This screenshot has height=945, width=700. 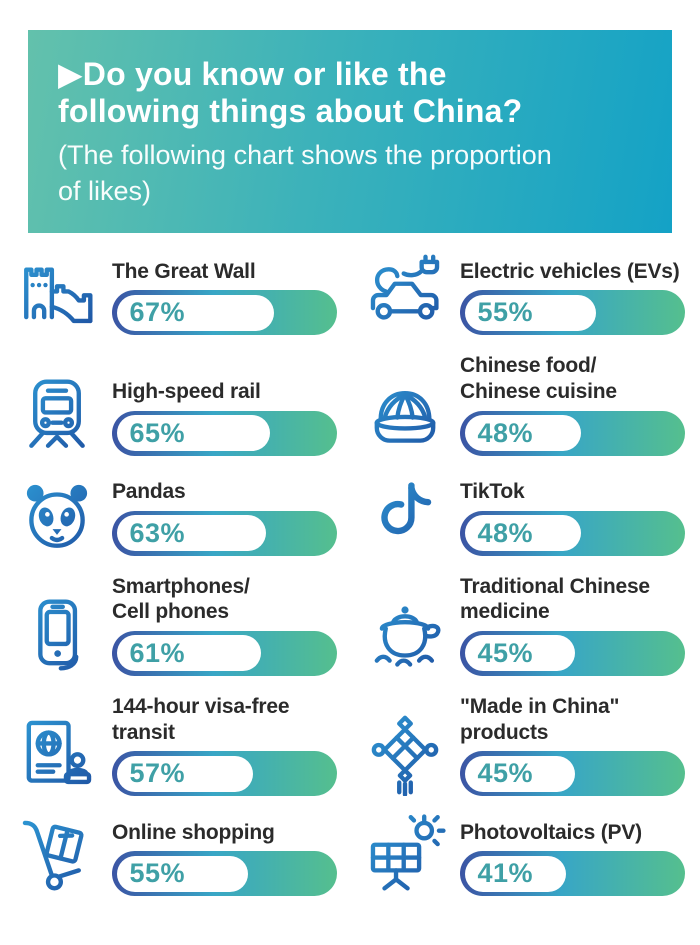 I want to click on item-label: Chinese food/ Chinese cuisine, so click(x=538, y=379).